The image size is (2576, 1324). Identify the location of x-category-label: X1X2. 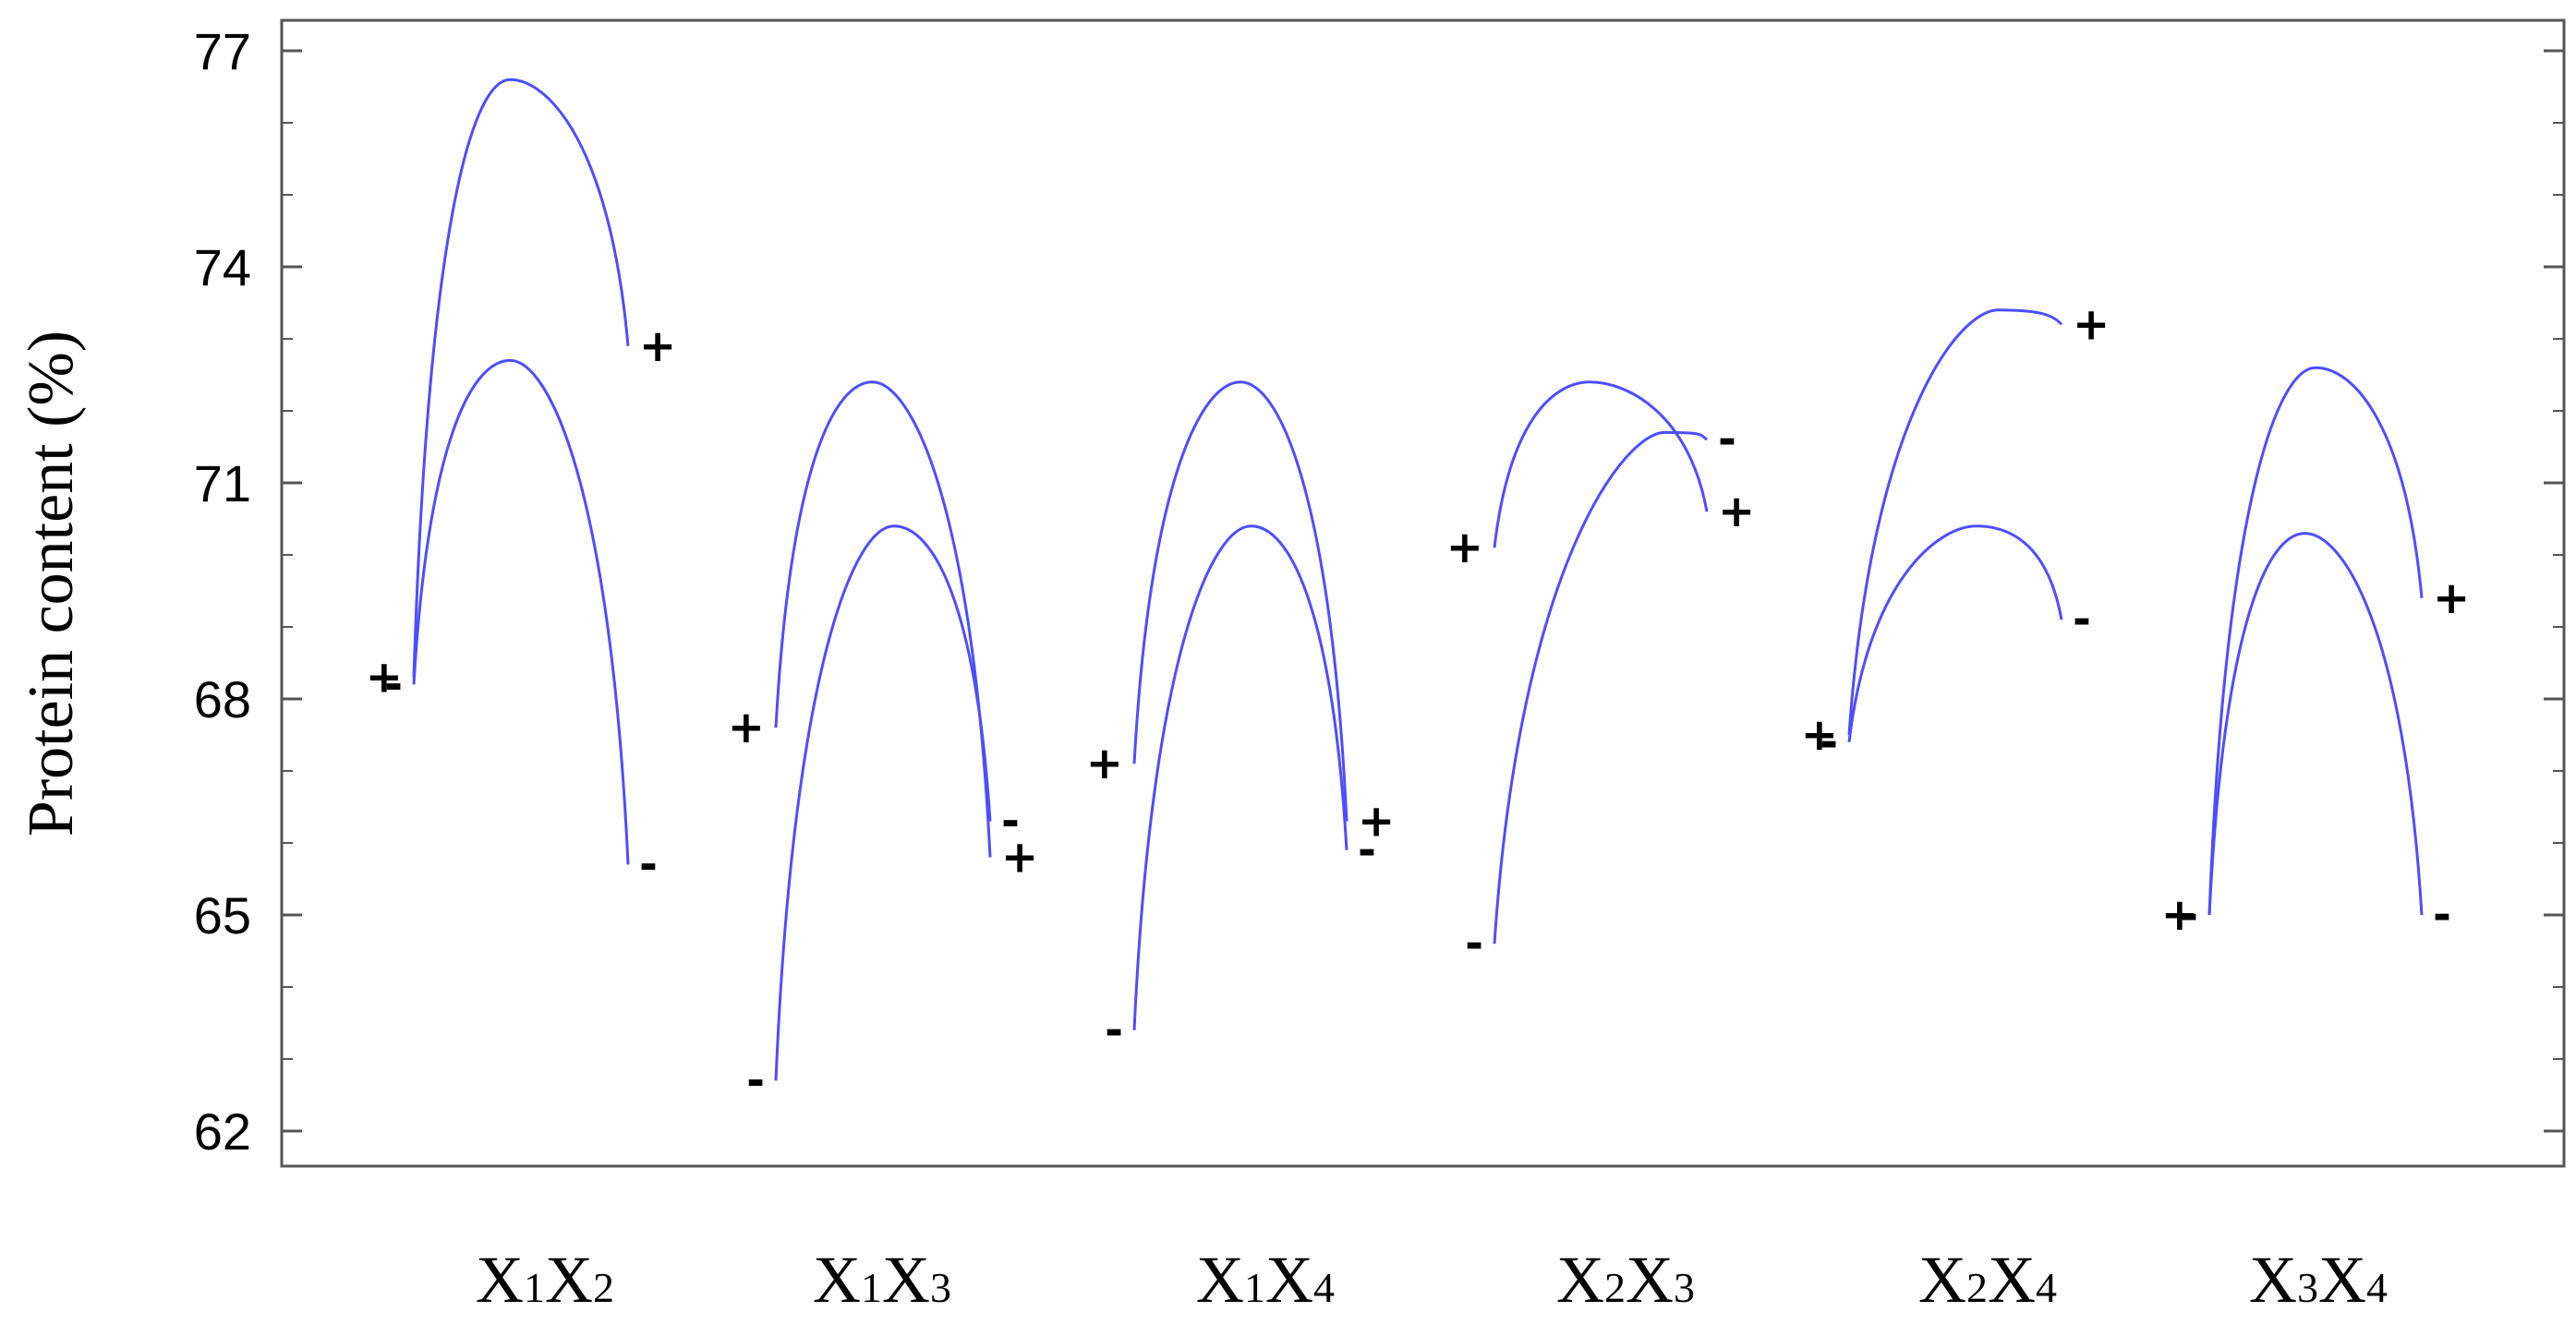
(545, 1280).